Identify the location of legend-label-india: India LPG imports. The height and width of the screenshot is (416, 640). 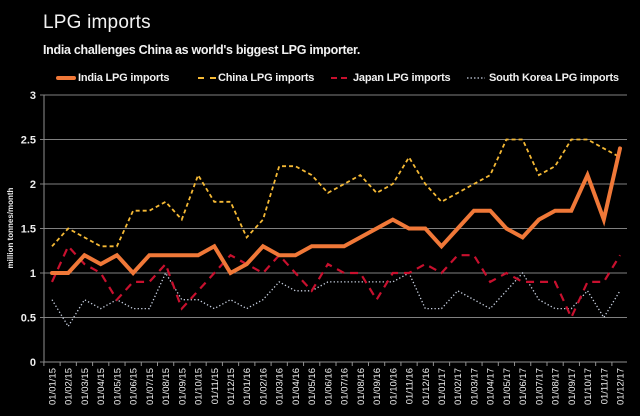
(124, 78).